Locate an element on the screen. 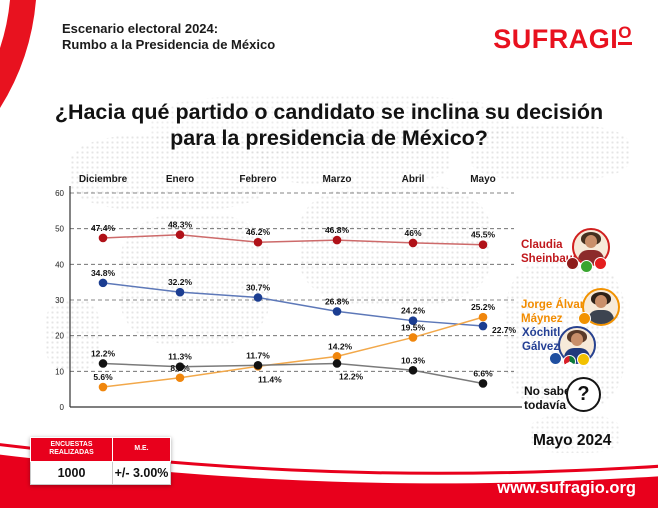 The height and width of the screenshot is (508, 658). series-claudia-sheinbaum is located at coordinates (293, 240).